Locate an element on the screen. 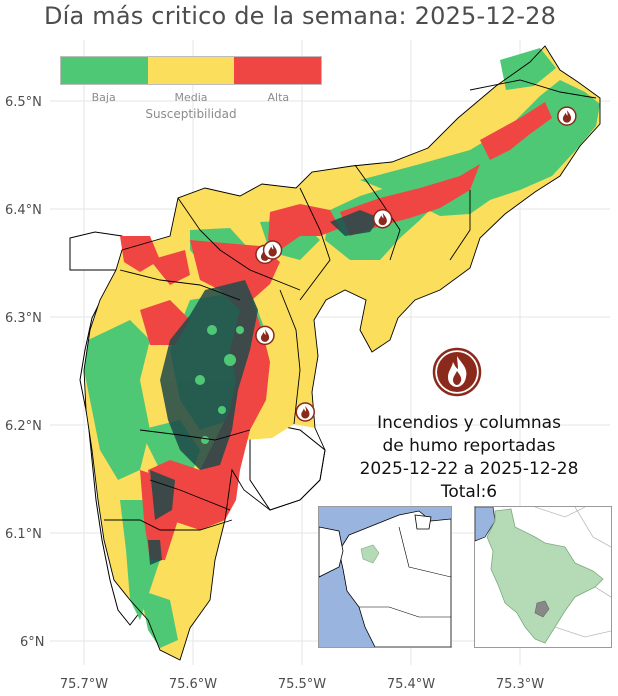 This screenshot has height=696, width=618. report-line: Incendios y columnas is located at coordinates (469, 423).